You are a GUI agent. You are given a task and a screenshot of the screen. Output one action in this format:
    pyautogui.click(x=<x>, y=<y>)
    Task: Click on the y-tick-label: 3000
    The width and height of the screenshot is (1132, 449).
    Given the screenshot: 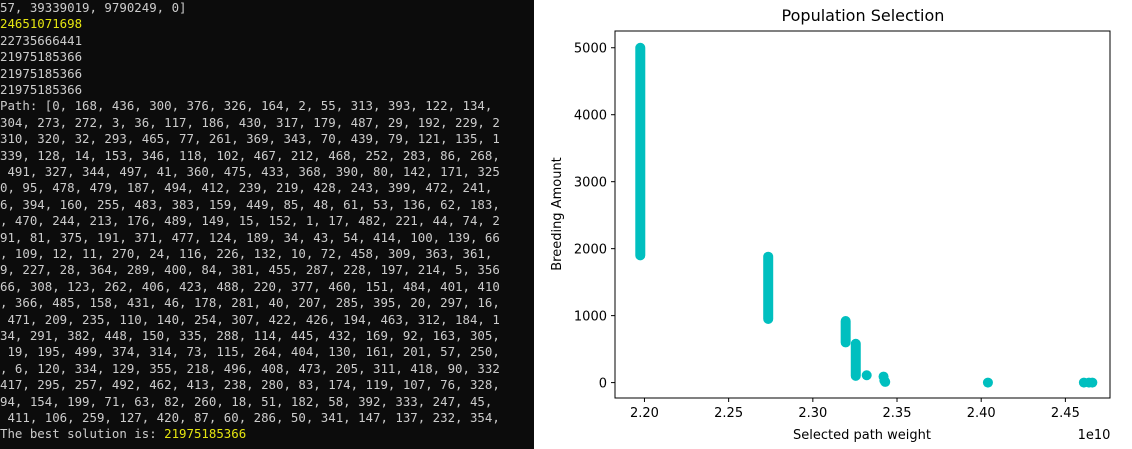 What is the action you would take?
    pyautogui.click(x=590, y=183)
    